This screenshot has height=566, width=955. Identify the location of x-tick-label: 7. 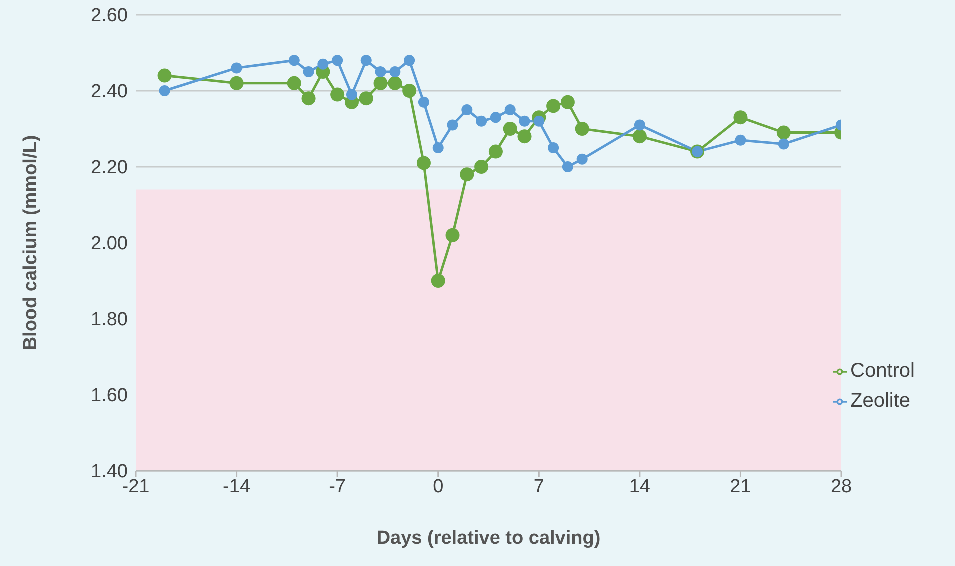
(539, 487).